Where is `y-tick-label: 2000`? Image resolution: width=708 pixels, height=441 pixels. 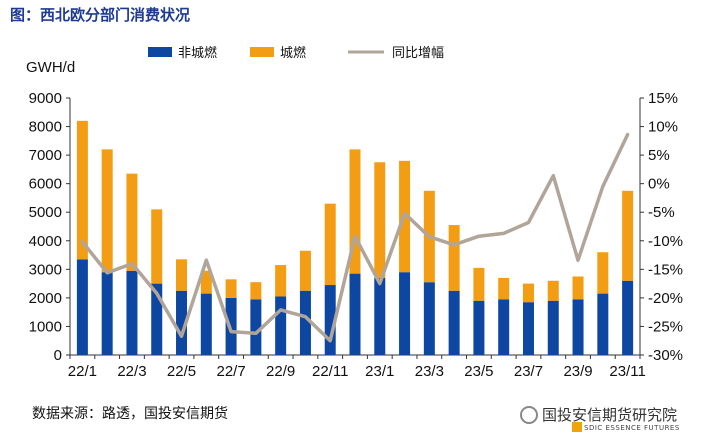
y-tick-label: 2000 is located at coordinates (45, 298).